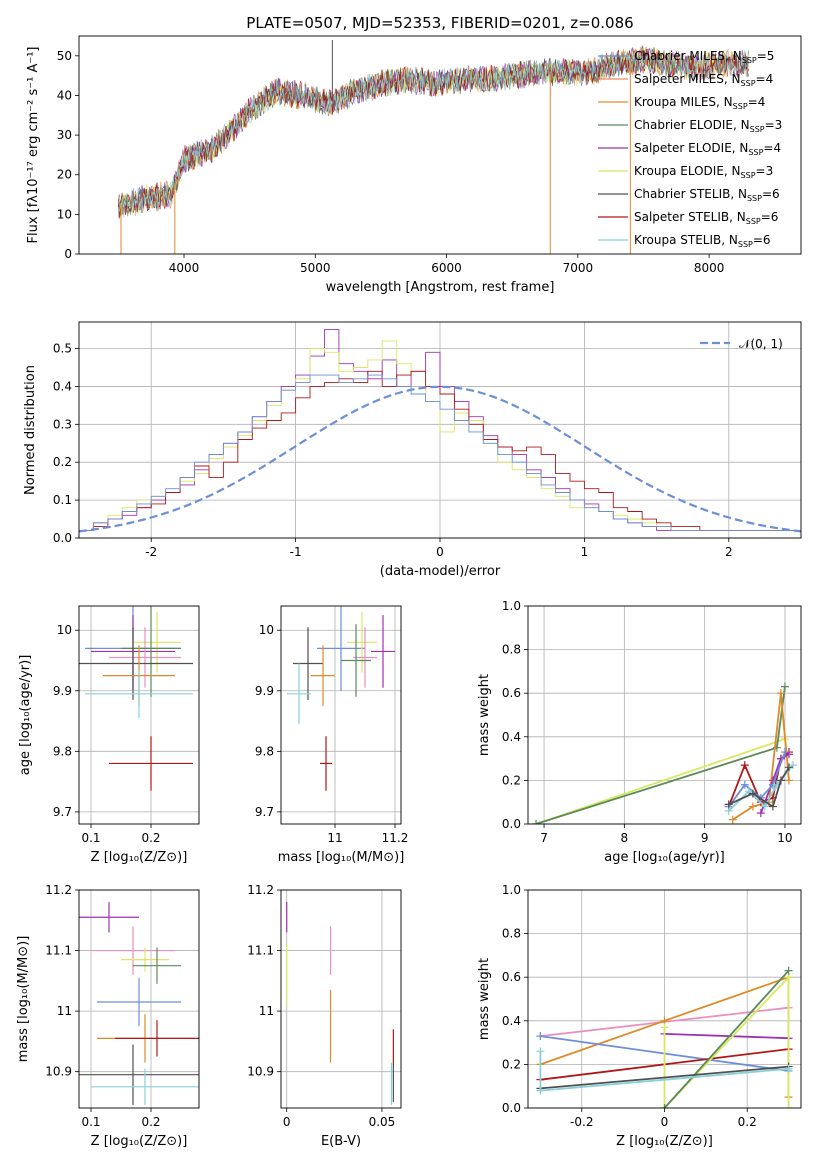 The width and height of the screenshot is (819, 1174). I want to click on y-tick-label: 11.1, so click(260, 951).